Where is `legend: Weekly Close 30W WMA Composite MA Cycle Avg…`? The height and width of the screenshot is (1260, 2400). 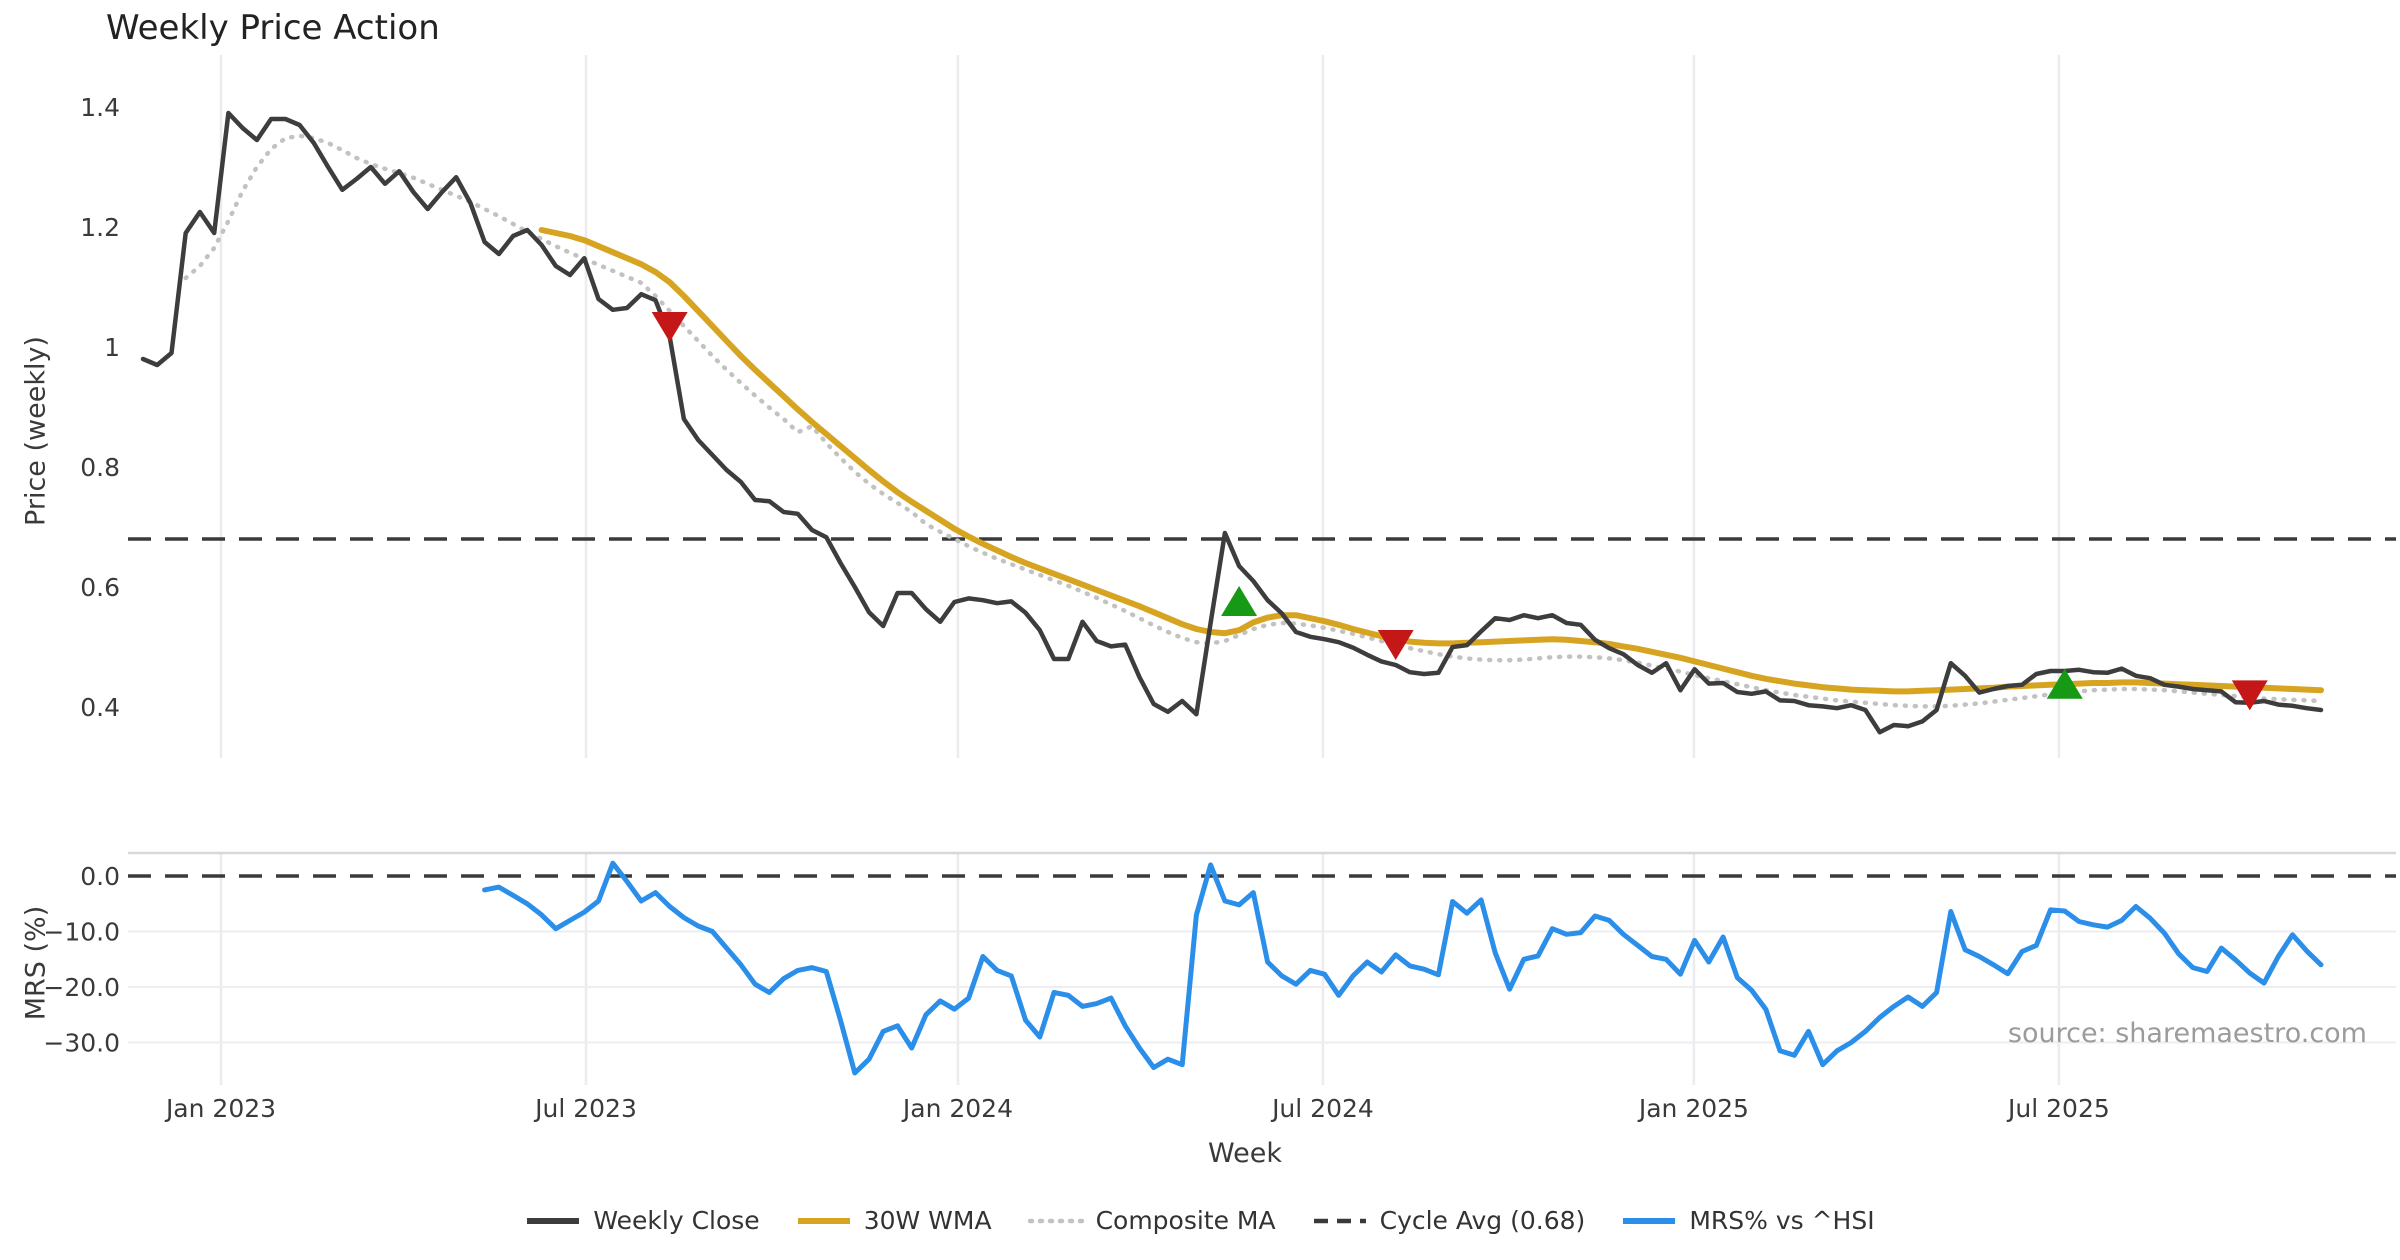
legend: Weekly Close 30W WMA Composite MA Cycle Avg… is located at coordinates (1200, 1220).